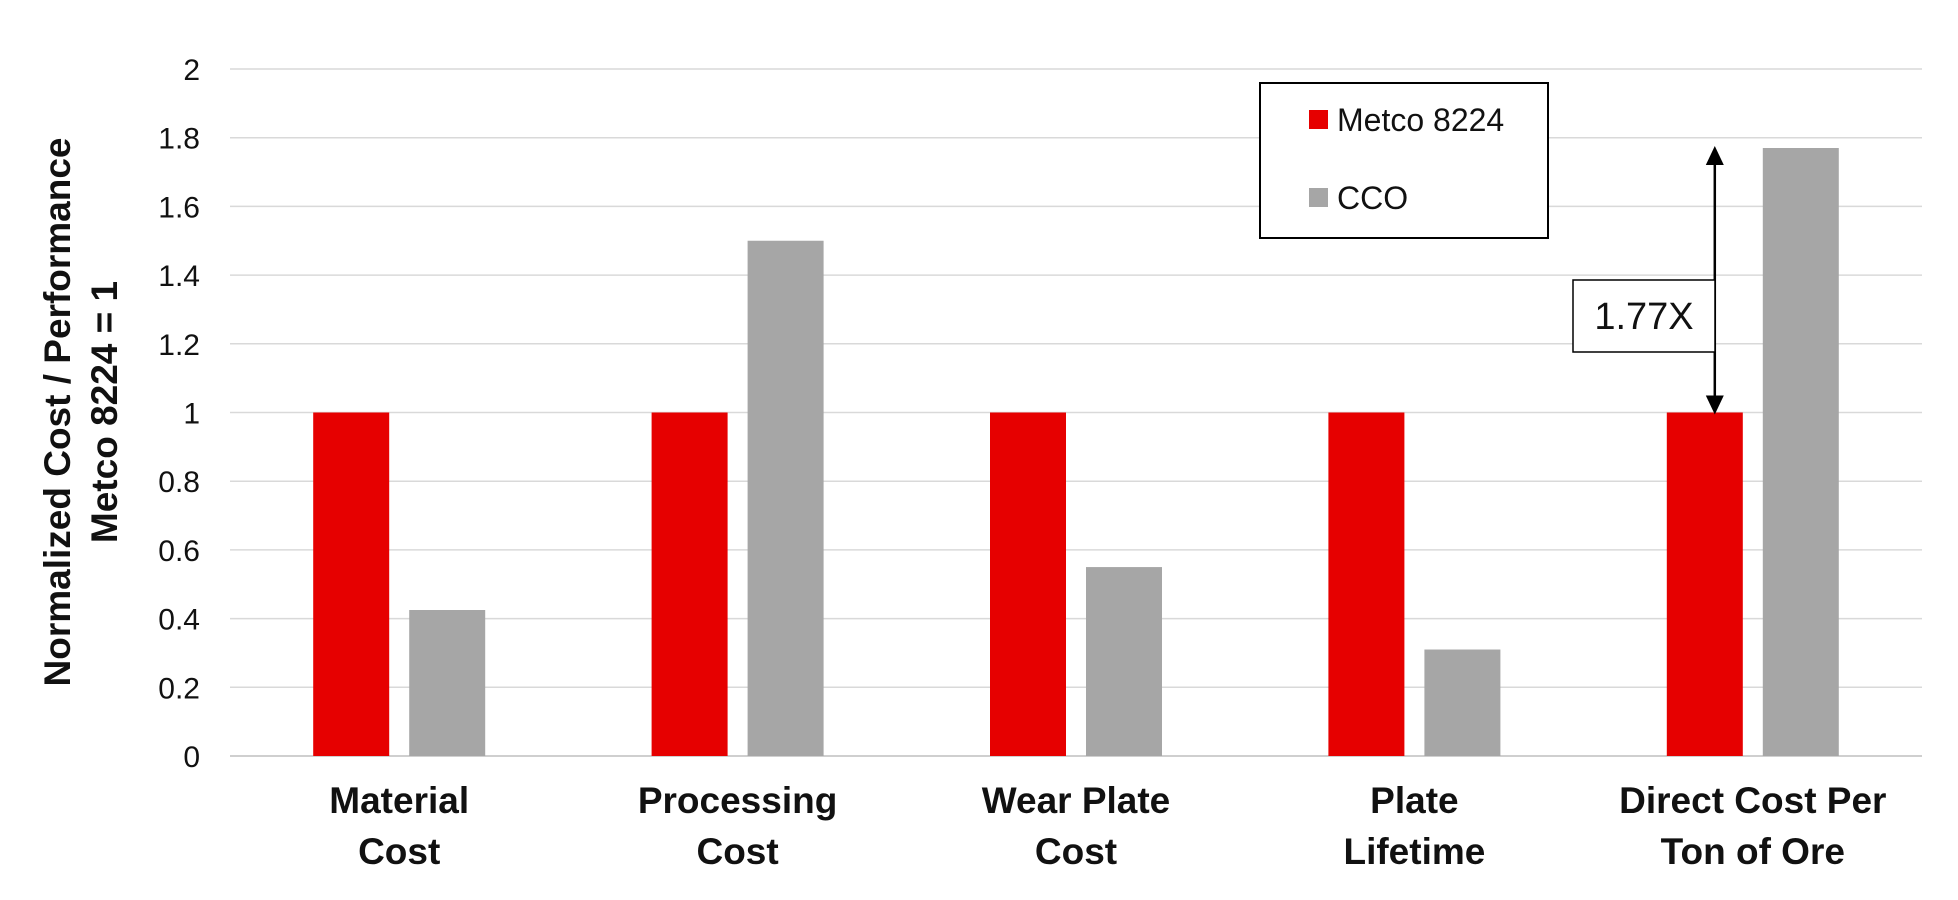 The image size is (1958, 900). I want to click on x-category-label: Lifetime, so click(1414, 851).